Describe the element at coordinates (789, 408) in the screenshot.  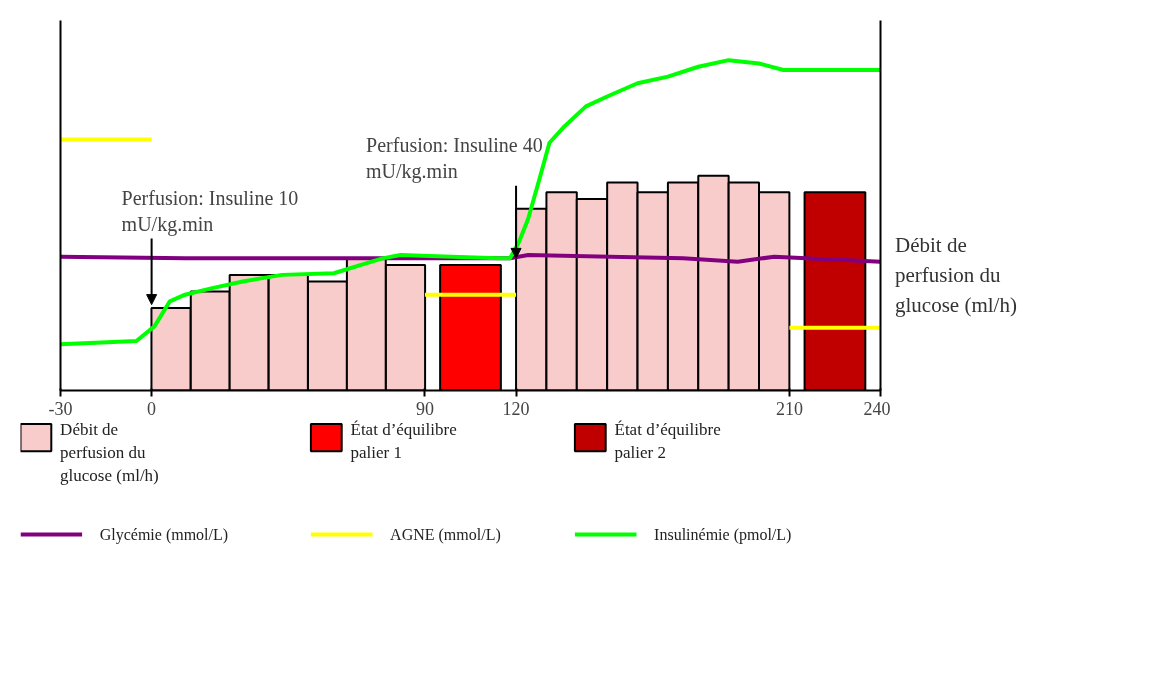
I see `x-tick-label: 210` at that location.